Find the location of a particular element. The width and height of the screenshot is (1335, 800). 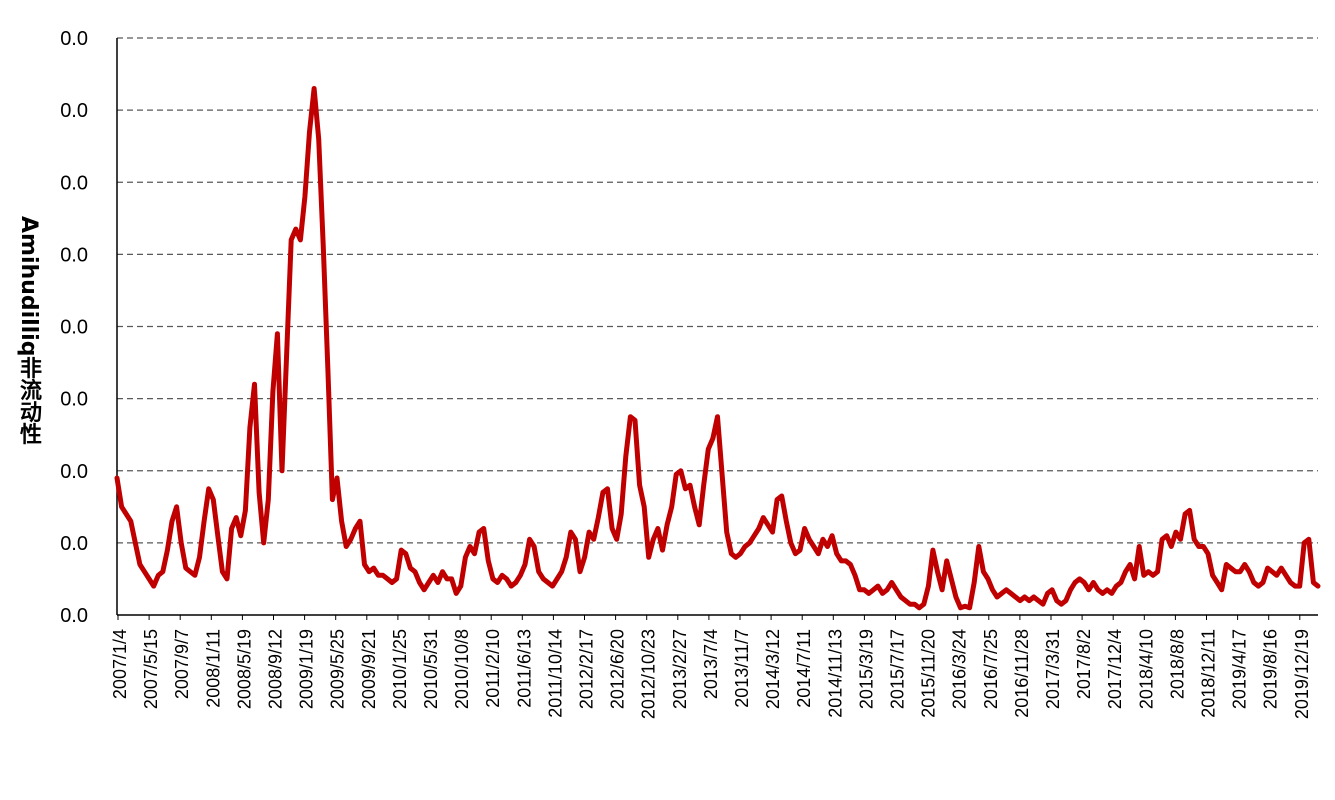

x-tick-label: 2012/6/20 is located at coordinates (618, 669).